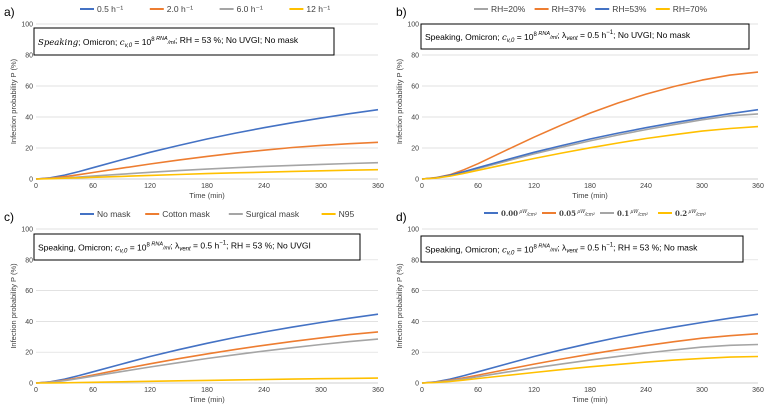 The height and width of the screenshot is (409, 764). Describe the element at coordinates (347, 214) in the screenshot. I see `legend-entry: N95` at that location.